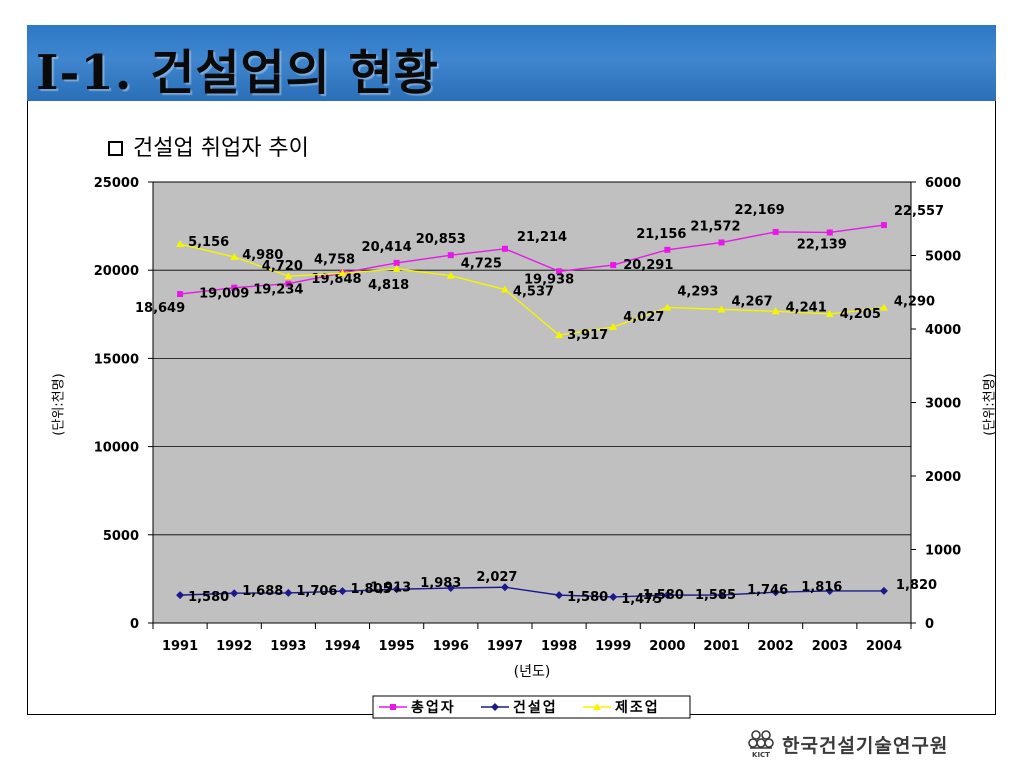 This screenshot has height=768, width=1024. I want to click on org-logo: KICT 한국건설기술연구원, so click(848, 744).